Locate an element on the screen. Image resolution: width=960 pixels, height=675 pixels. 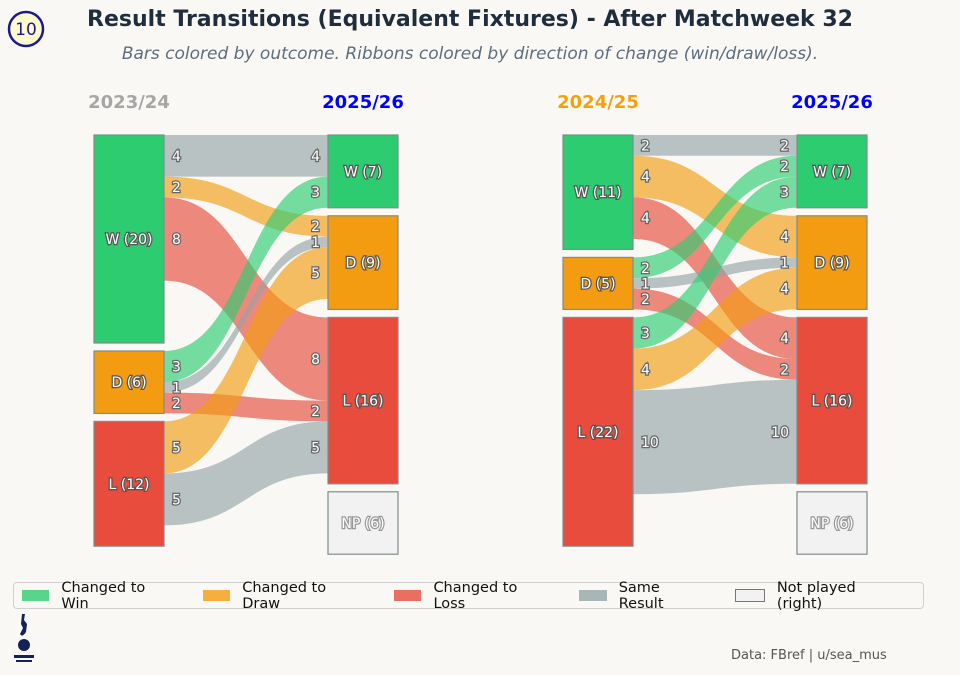
legend-item-draw: Changed to Draw is located at coordinates (284, 595).